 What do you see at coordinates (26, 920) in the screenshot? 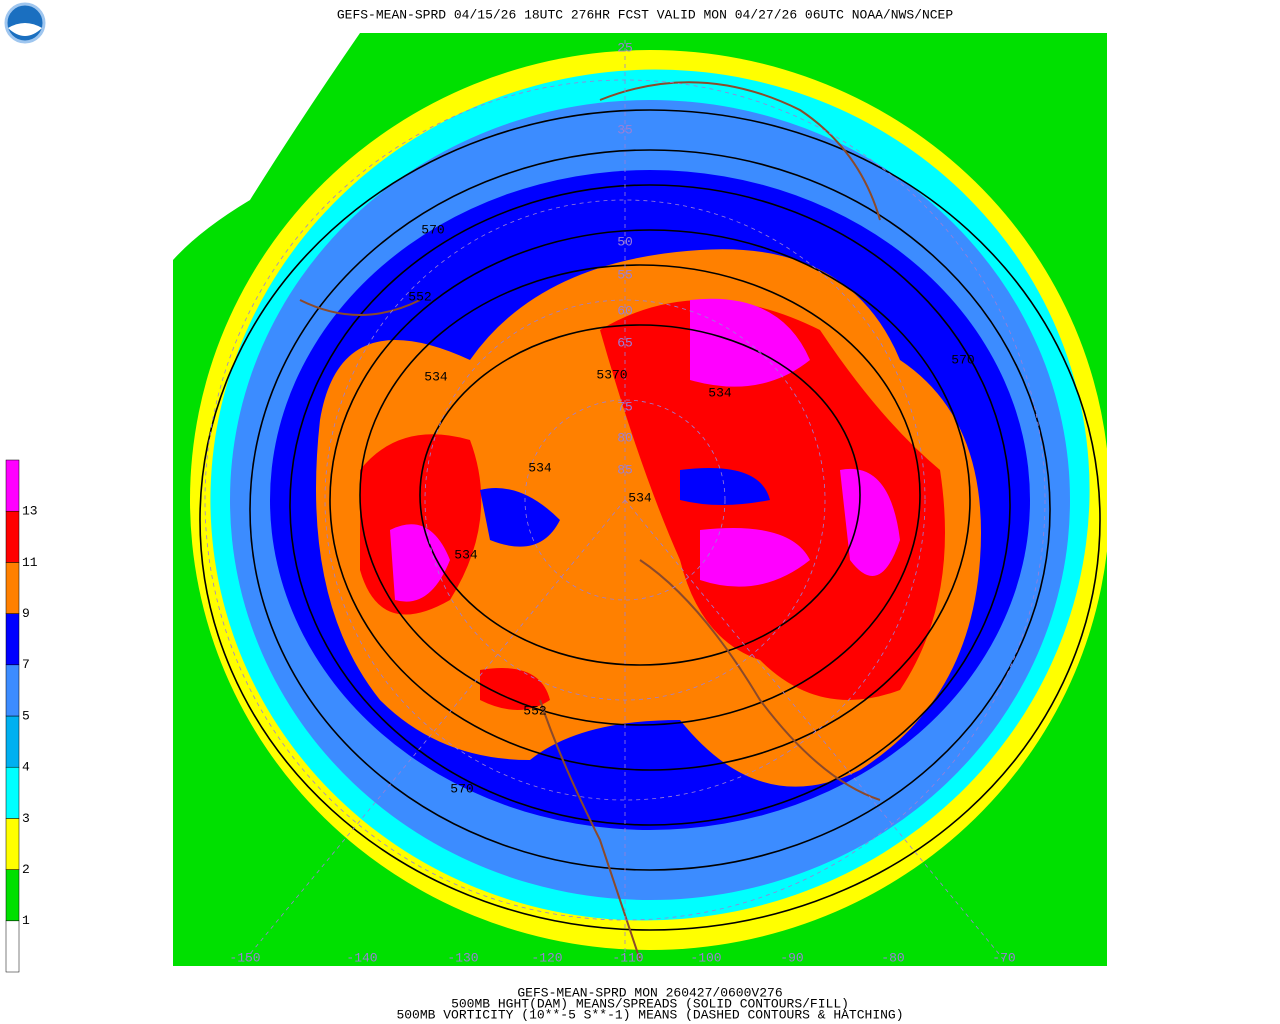
I see `colorbar-label: 1` at bounding box center [26, 920].